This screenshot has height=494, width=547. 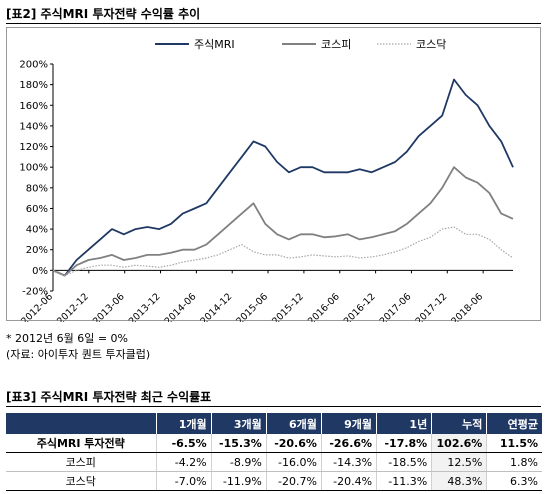 What do you see at coordinates (459, 423) in the screenshot?
I see `table-header-cell: 누적` at bounding box center [459, 423].